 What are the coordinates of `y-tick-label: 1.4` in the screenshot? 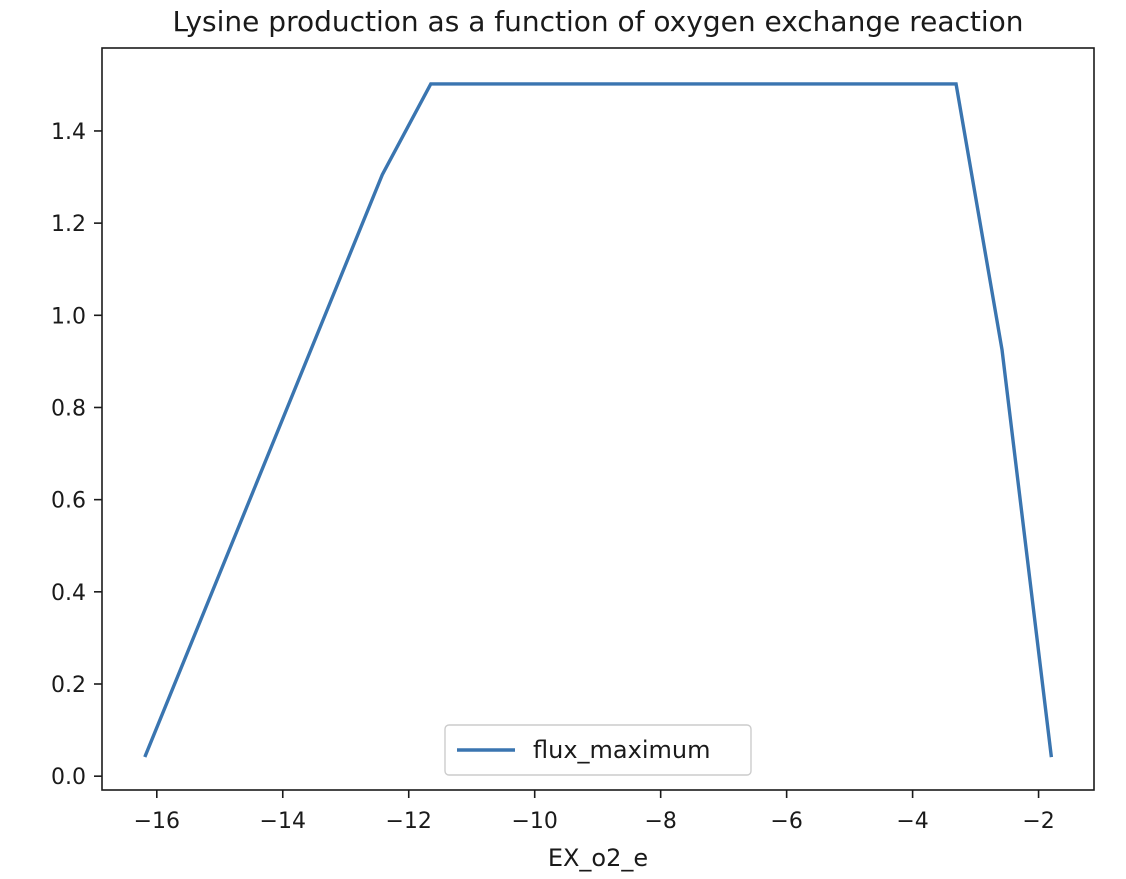 It's located at (68, 132).